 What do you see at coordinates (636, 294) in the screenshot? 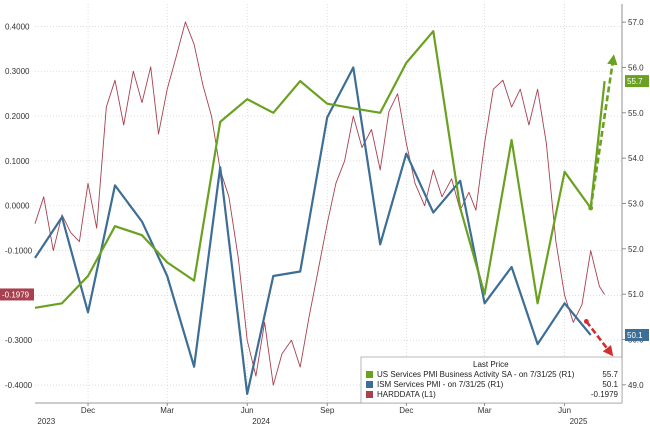
I see `right-tick-label: 51.0` at bounding box center [636, 294].